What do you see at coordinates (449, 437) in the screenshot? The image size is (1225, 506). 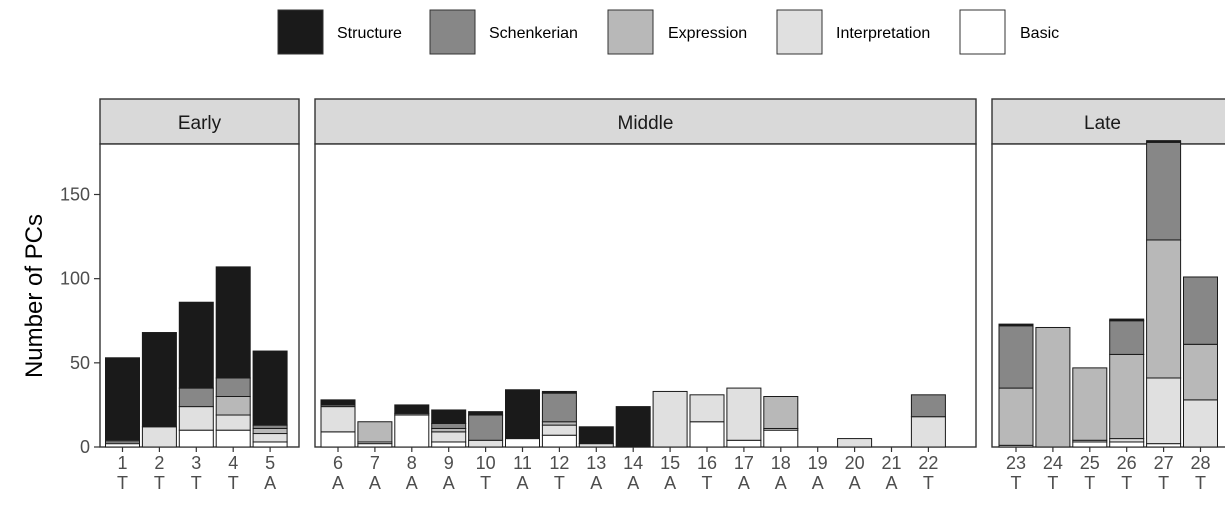 I see `bar-segment-9-interpretation` at bounding box center [449, 437].